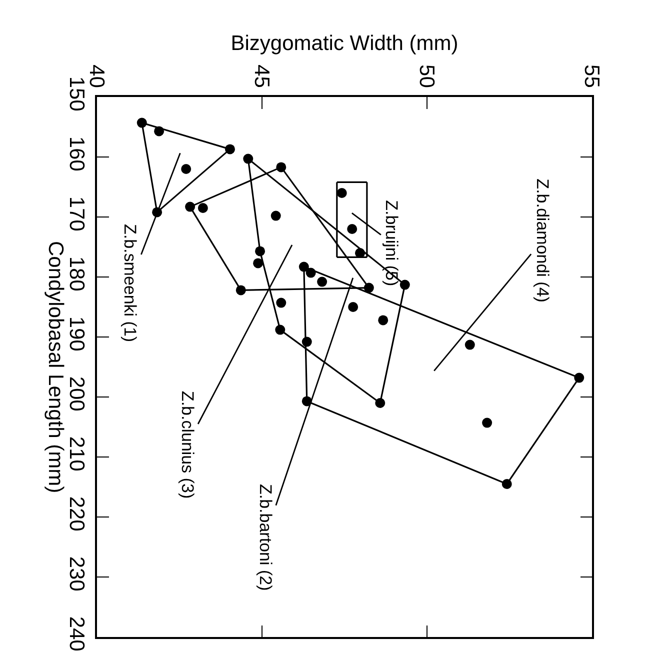 Image resolution: width=660 pixels, height=666 pixels. What do you see at coordinates (76, 154) in the screenshot?
I see `y-tick-label: 160` at bounding box center [76, 154].